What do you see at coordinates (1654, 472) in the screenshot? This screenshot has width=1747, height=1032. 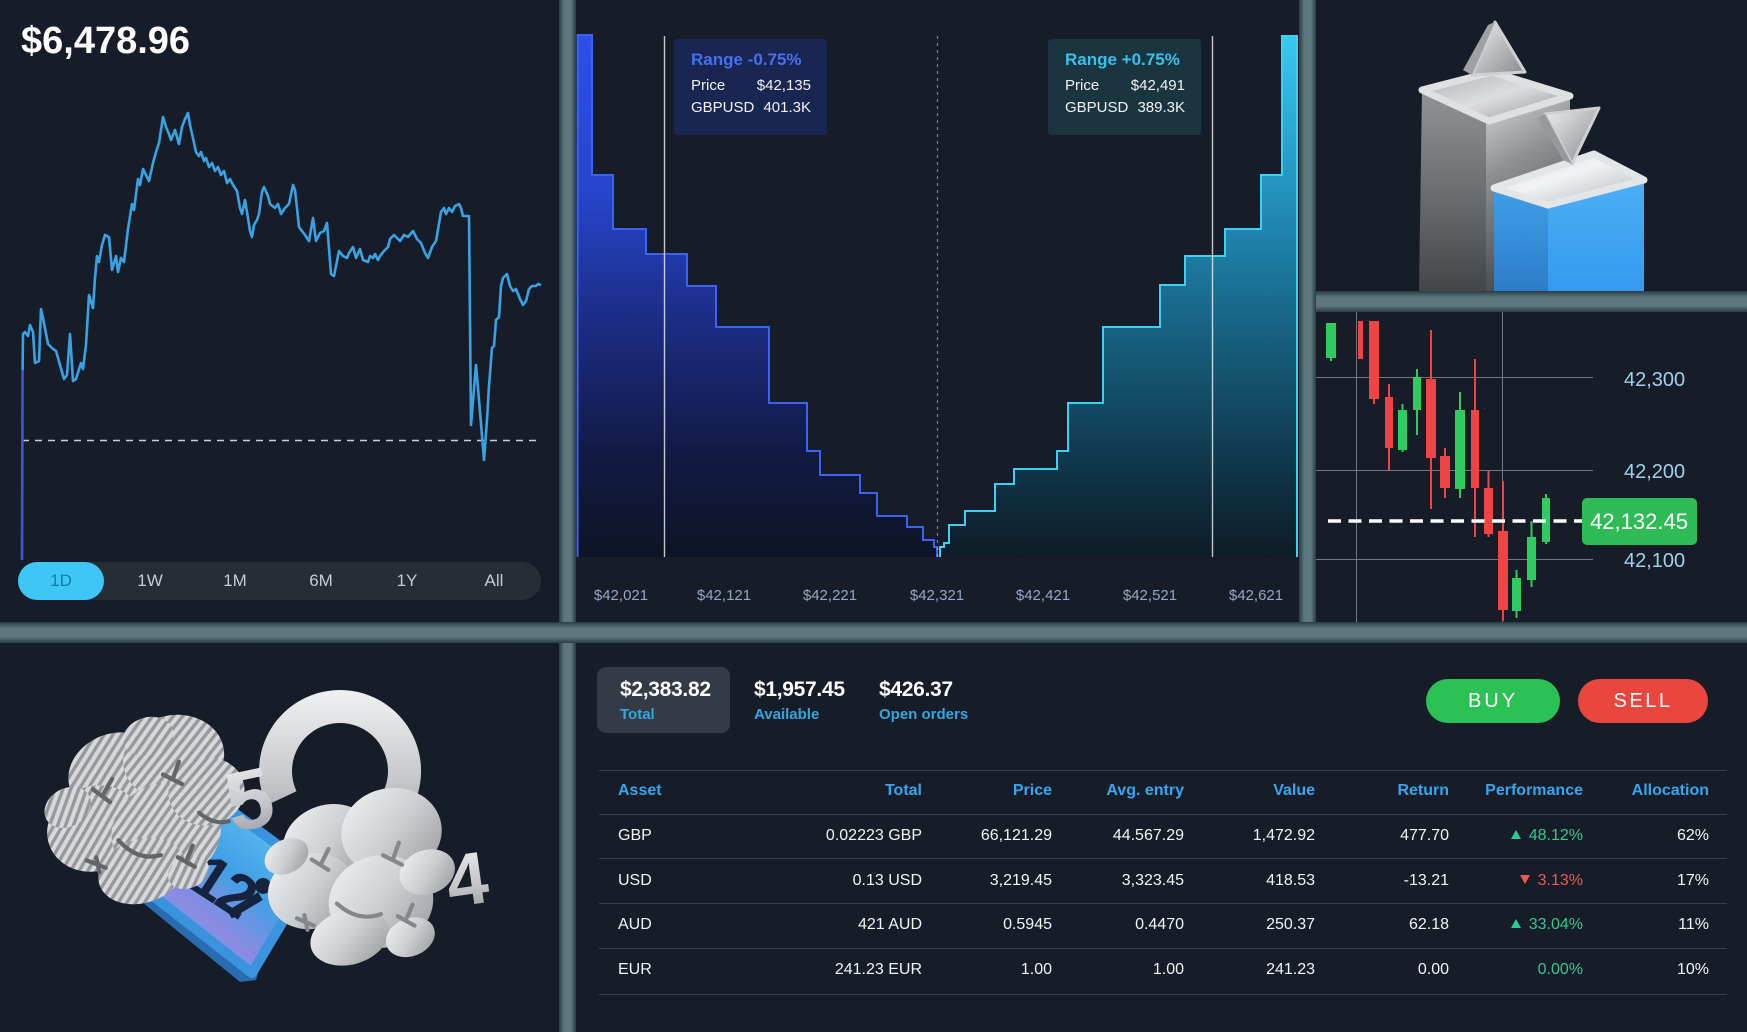 I see `svg-text: 42,200` at bounding box center [1654, 472].